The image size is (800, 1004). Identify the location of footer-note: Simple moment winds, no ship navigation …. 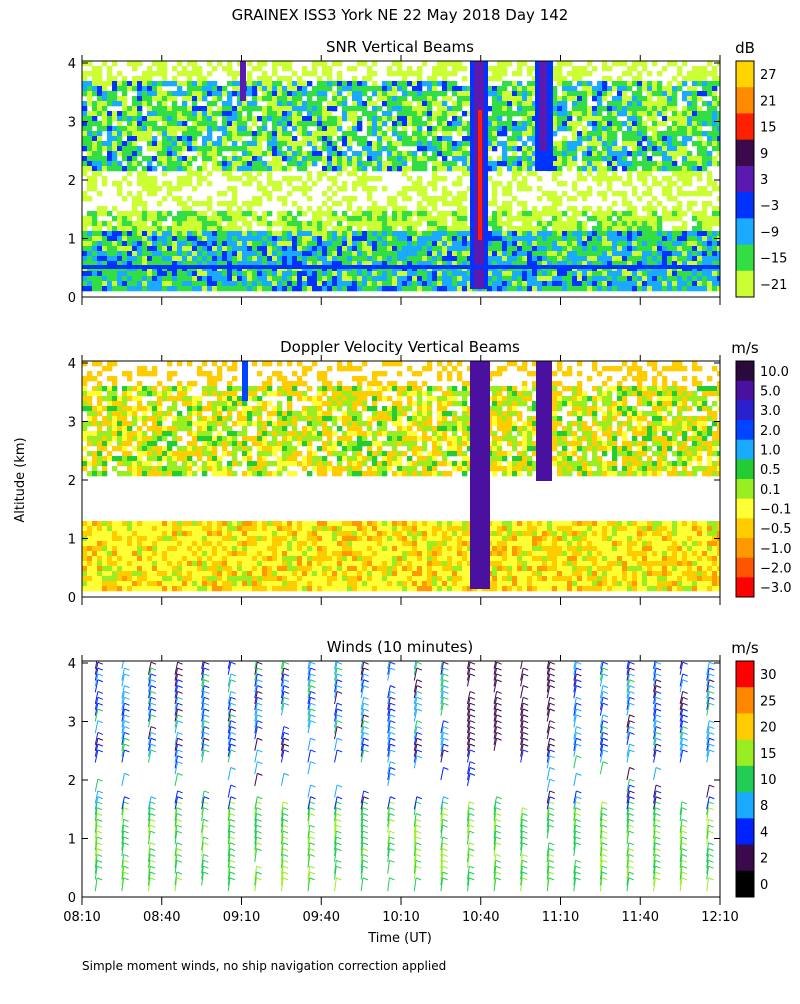
(264, 966).